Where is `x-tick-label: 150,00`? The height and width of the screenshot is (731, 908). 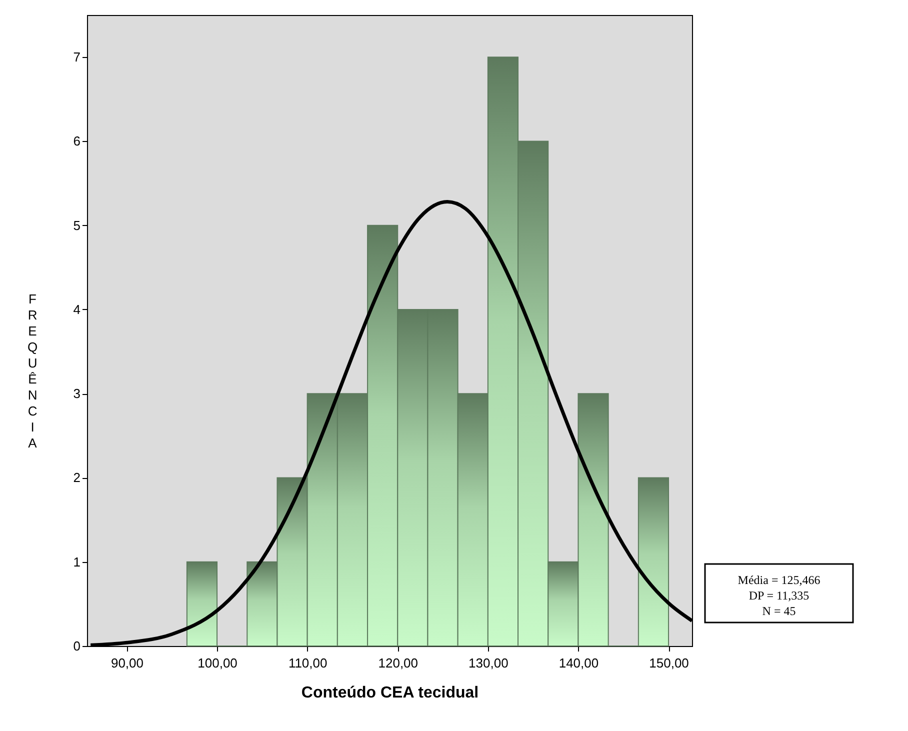 x-tick-label: 150,00 is located at coordinates (669, 663).